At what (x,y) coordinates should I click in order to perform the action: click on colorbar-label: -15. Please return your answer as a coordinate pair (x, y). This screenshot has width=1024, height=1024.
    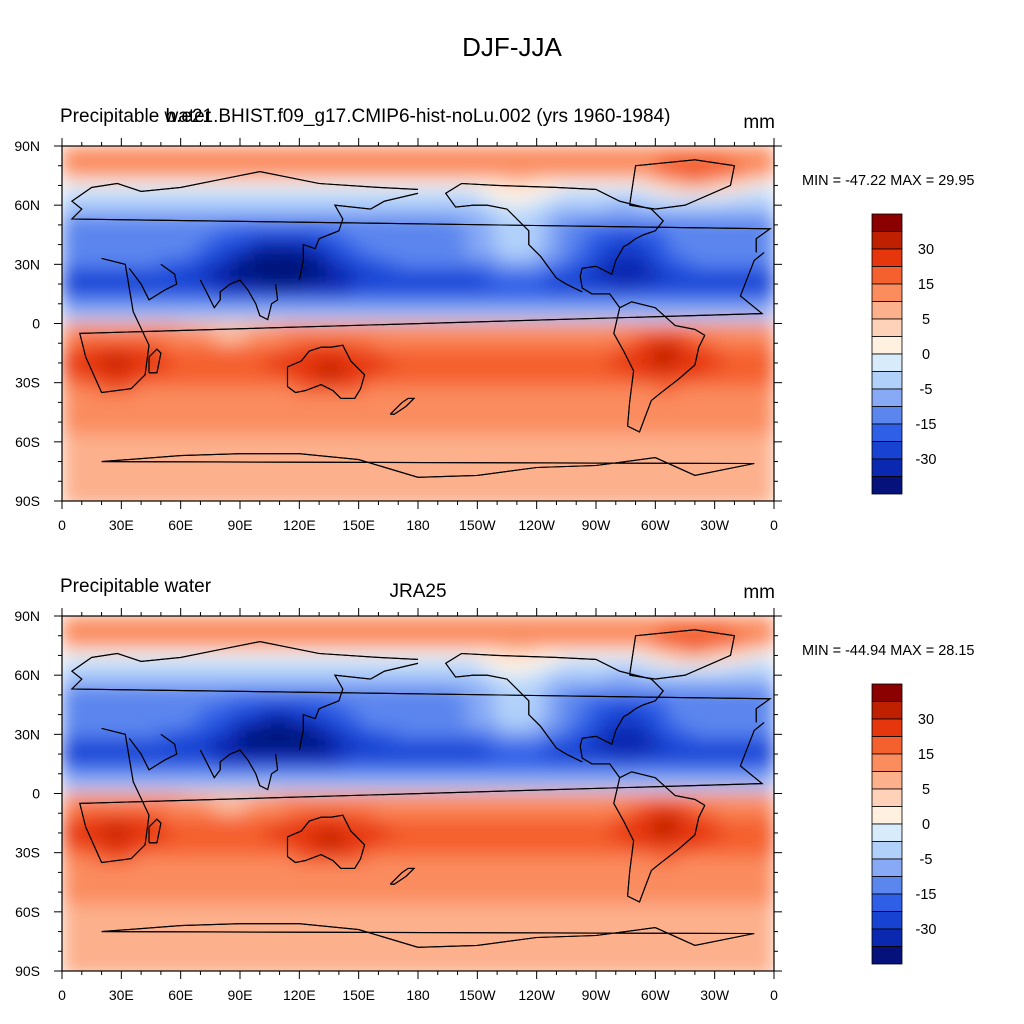
    Looking at the image, I should click on (926, 895).